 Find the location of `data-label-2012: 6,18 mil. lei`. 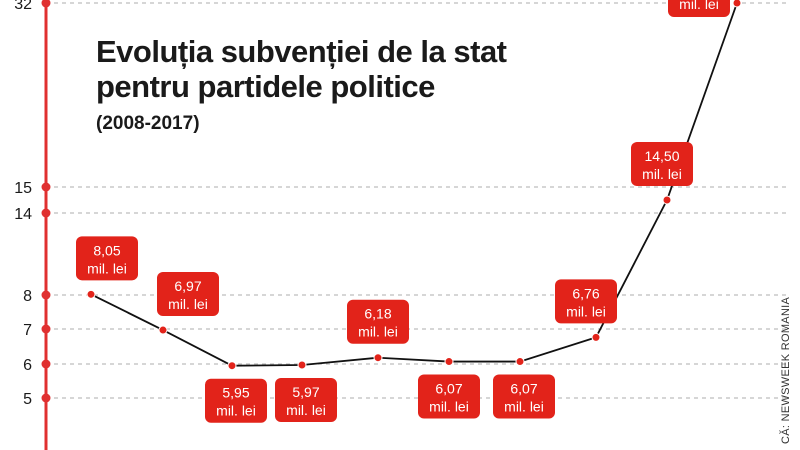

data-label-2012: 6,18 mil. lei is located at coordinates (378, 321).